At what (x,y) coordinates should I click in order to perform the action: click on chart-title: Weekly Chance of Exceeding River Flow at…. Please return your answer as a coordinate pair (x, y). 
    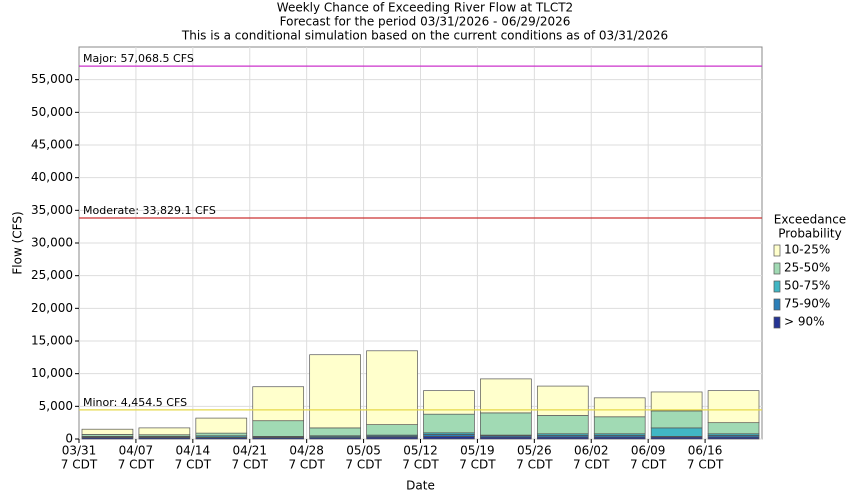
    Looking at the image, I should click on (425, 8).